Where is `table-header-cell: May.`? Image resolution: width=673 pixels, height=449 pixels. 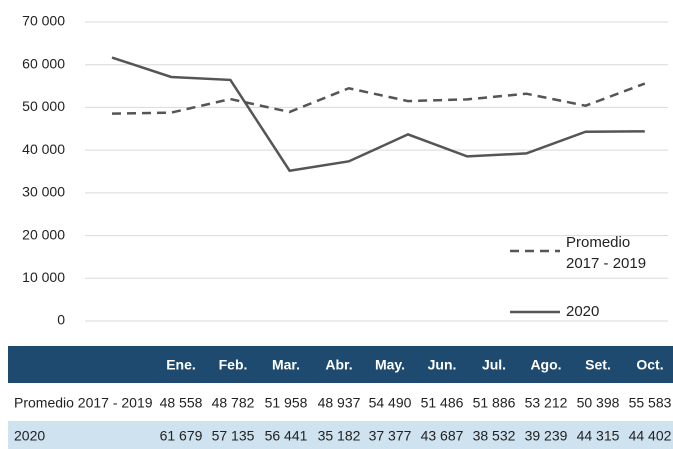
table-header-cell: May. is located at coordinates (390, 365).